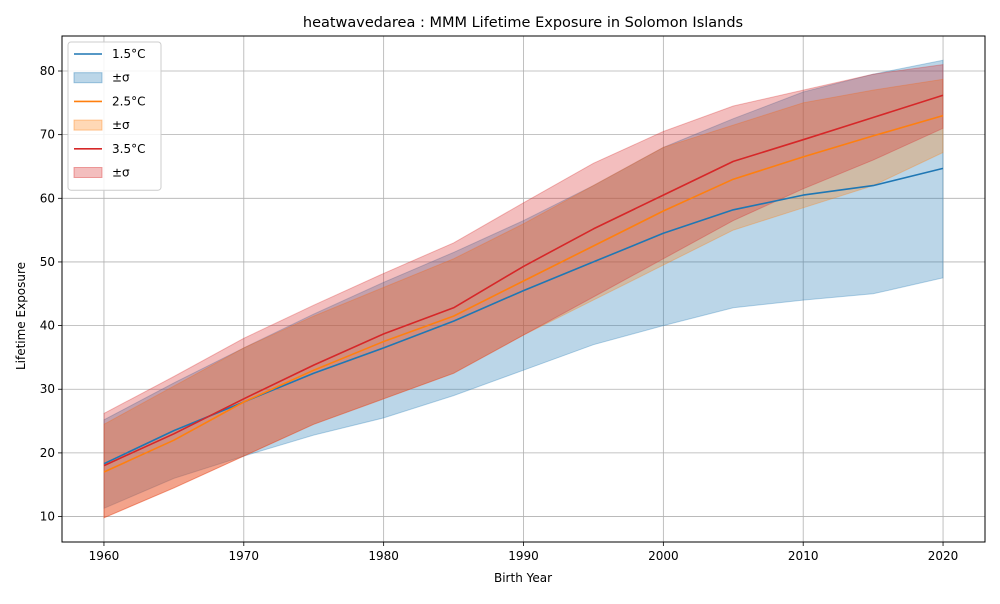 The width and height of the screenshot is (1000, 604). What do you see at coordinates (244, 556) in the screenshot?
I see `x-tick-label: 1970` at bounding box center [244, 556].